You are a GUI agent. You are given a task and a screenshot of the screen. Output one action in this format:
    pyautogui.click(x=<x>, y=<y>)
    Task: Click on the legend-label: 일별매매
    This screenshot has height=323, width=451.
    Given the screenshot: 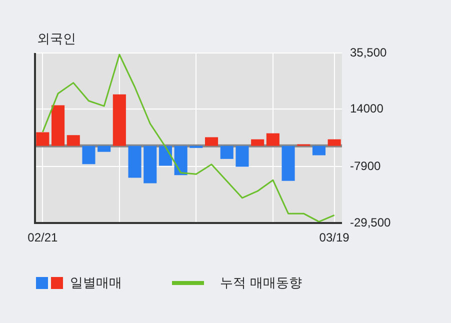 What is the action you would take?
    pyautogui.click(x=96, y=283)
    